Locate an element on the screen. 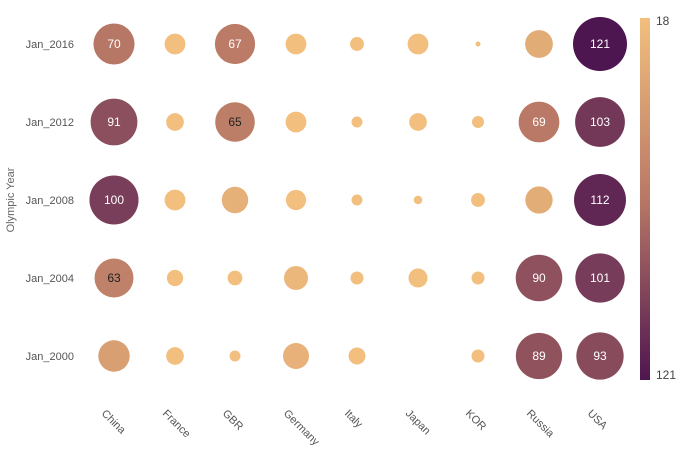  legend-min-label: 121 is located at coordinates (666, 375).